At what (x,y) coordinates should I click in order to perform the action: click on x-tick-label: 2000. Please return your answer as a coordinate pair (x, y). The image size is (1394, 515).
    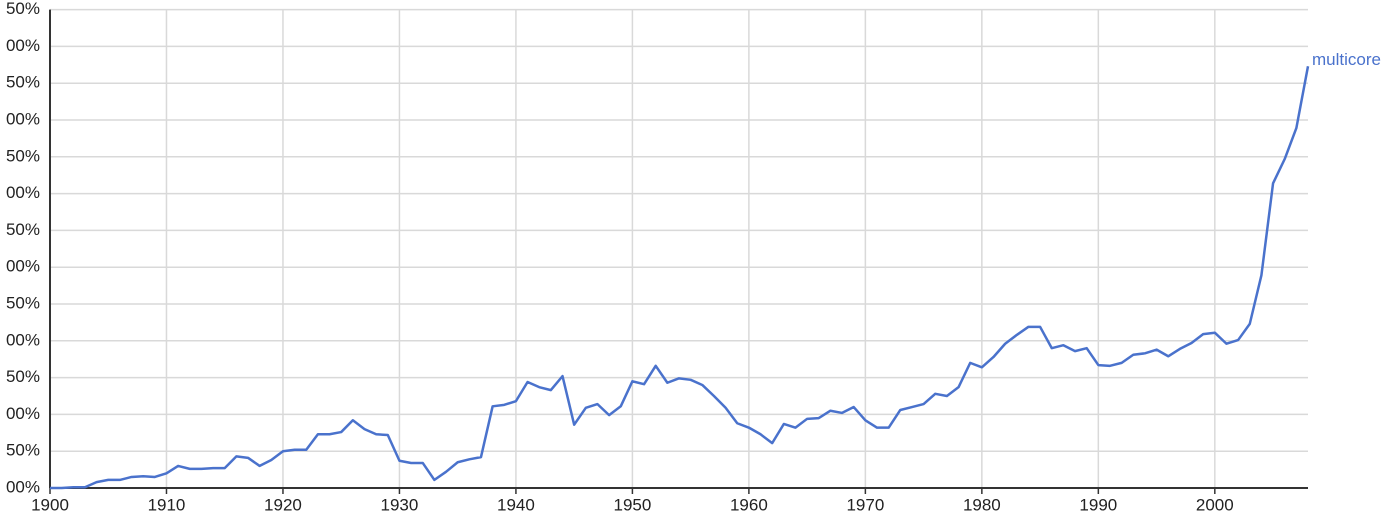
    Looking at the image, I should click on (1215, 504).